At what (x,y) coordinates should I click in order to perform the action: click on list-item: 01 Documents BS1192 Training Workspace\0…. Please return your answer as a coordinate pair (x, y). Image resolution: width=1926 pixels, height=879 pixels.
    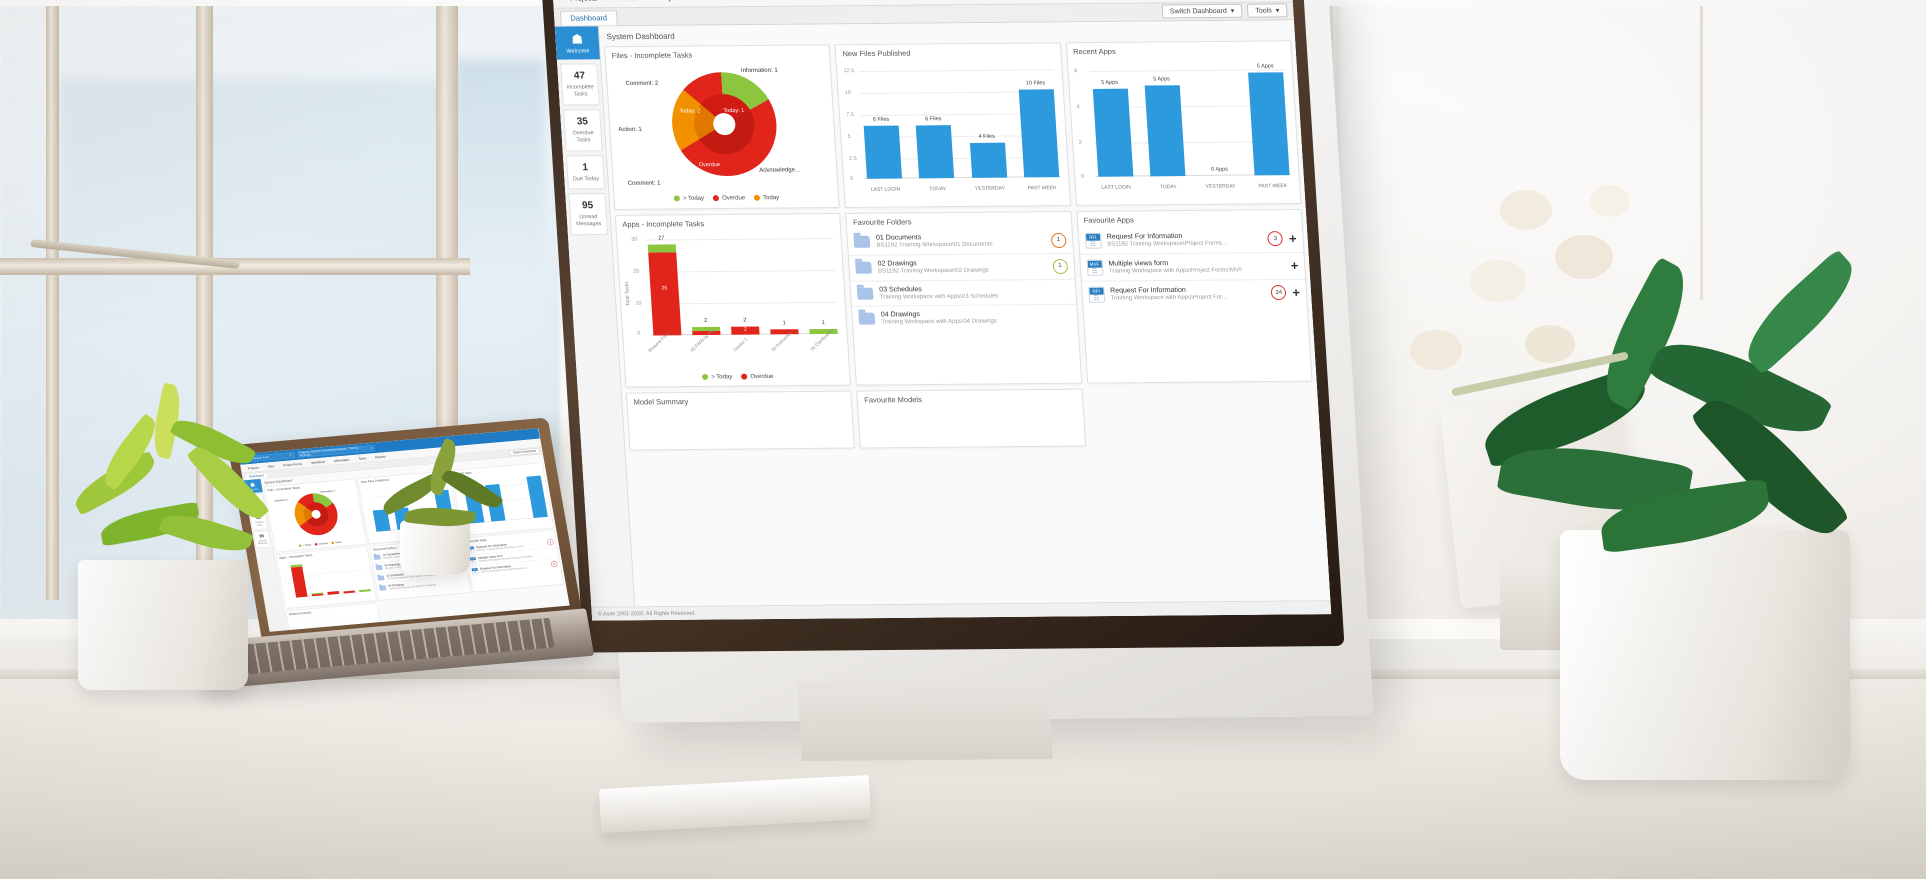
    Looking at the image, I should click on (960, 241).